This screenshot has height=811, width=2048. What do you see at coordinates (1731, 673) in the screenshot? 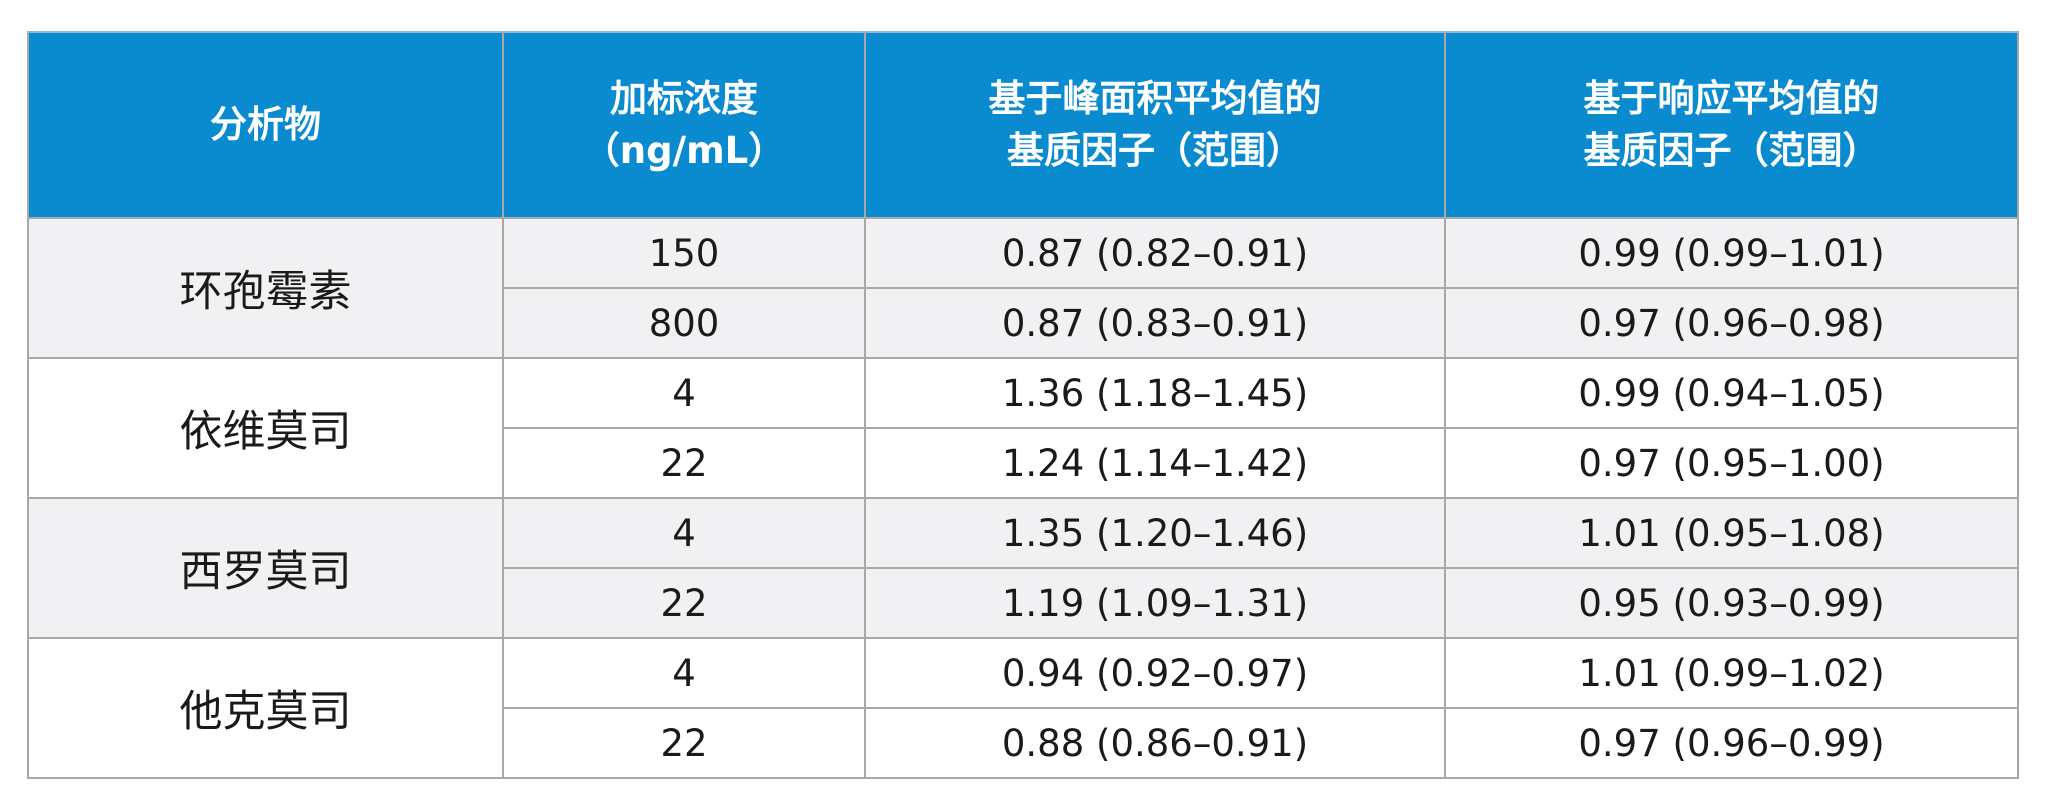
I see `response-factor-cell: 1.01 (0.99–1.02)` at bounding box center [1731, 673].